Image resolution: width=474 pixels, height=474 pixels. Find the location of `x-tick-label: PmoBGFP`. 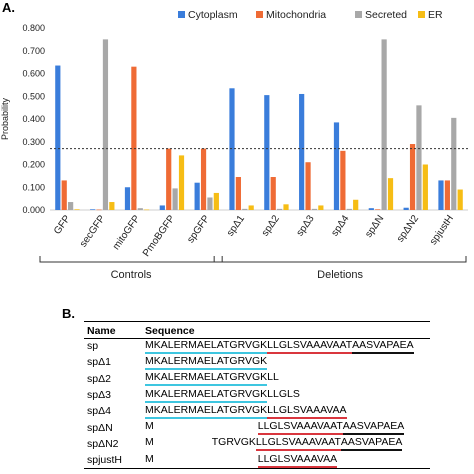

x-tick-label: PmoBGFP is located at coordinates (159, 236).